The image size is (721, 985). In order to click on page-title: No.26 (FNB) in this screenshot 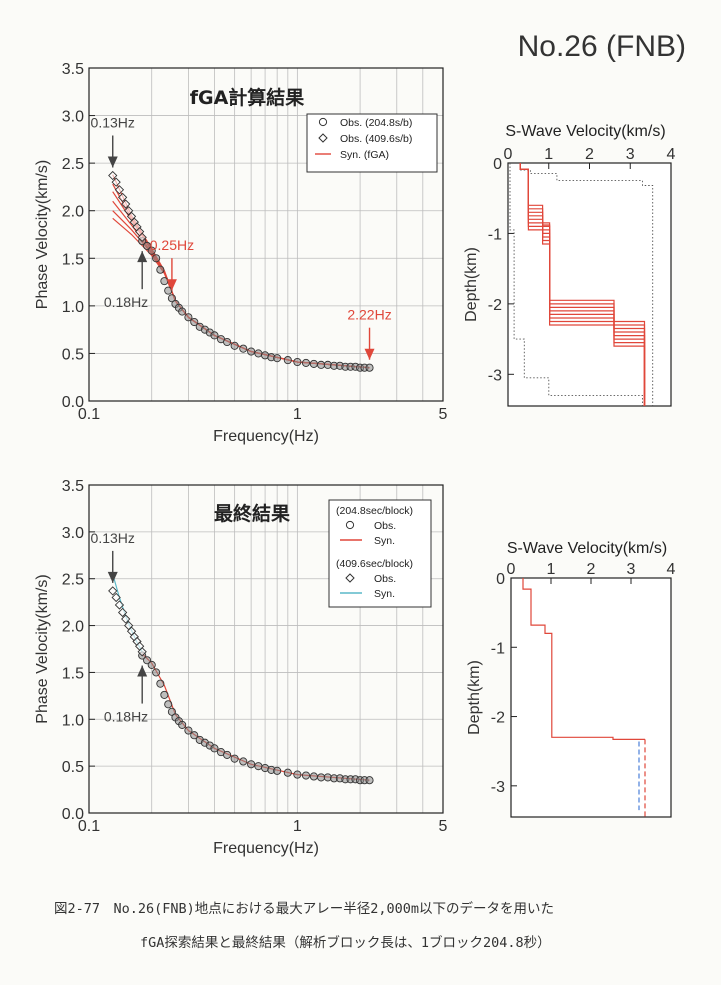, I will do `click(602, 46)`.